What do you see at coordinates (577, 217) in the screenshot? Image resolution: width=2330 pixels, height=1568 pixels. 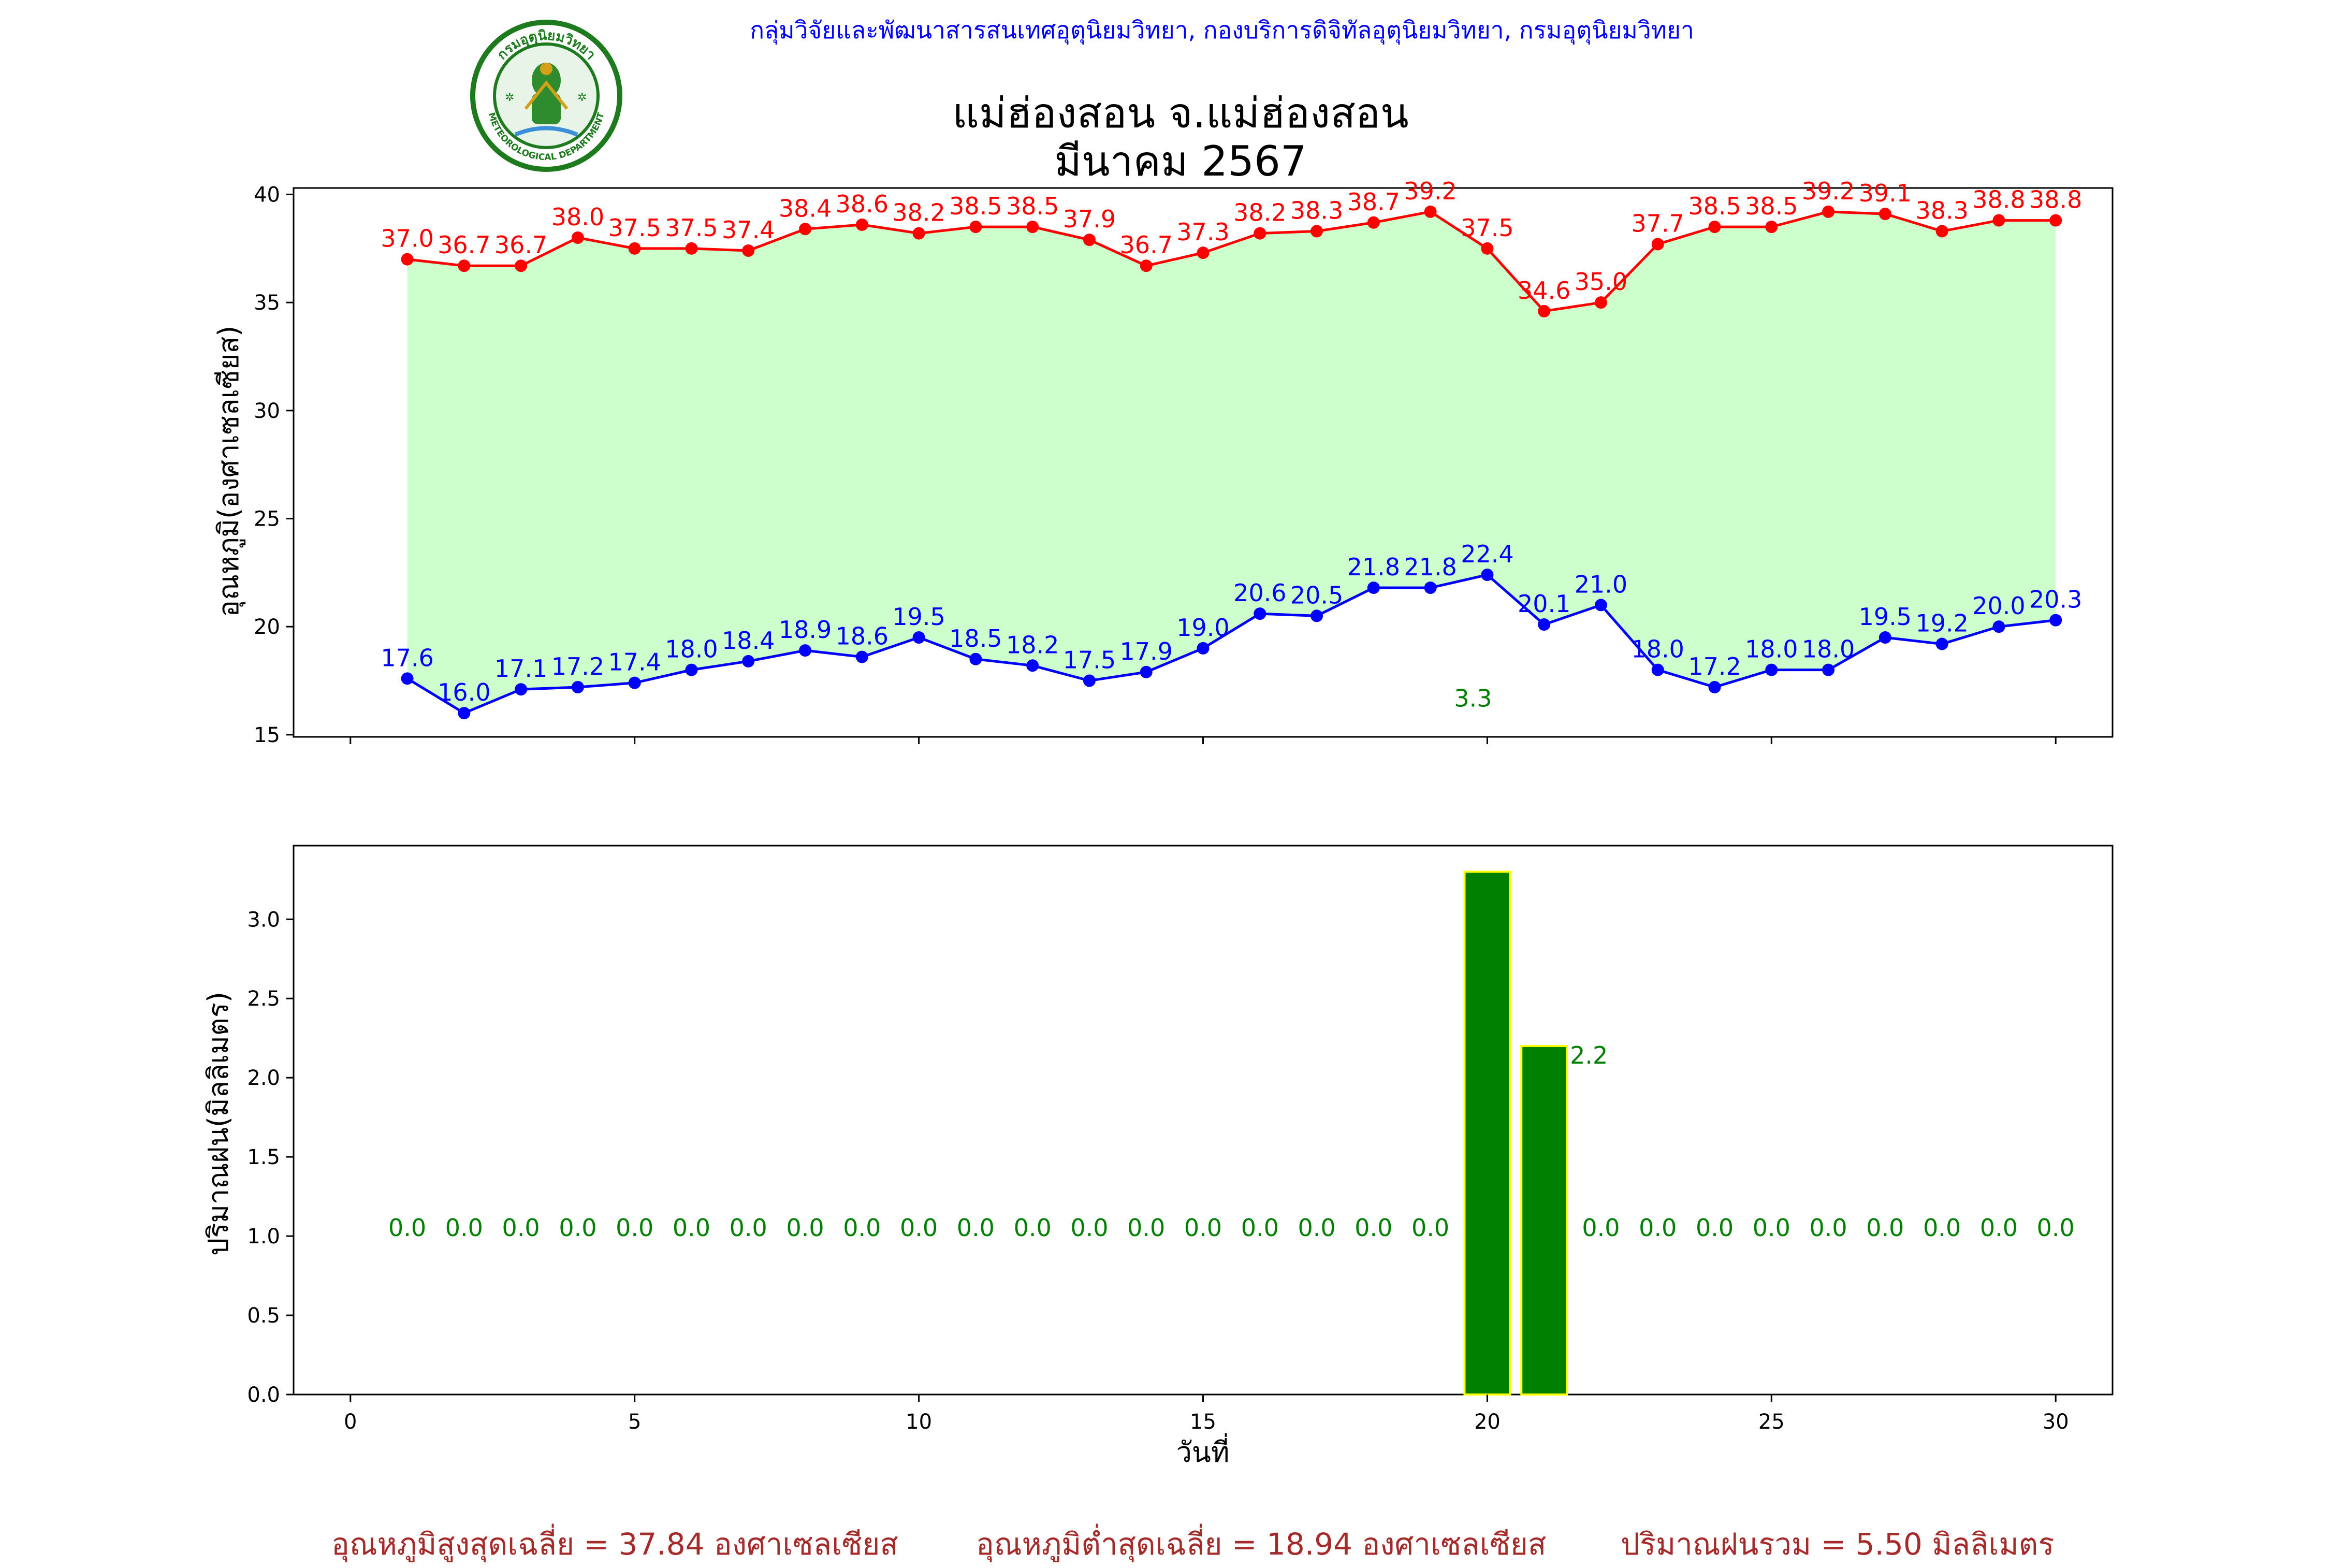 I see `max-temperature-label: 38.0` at bounding box center [577, 217].